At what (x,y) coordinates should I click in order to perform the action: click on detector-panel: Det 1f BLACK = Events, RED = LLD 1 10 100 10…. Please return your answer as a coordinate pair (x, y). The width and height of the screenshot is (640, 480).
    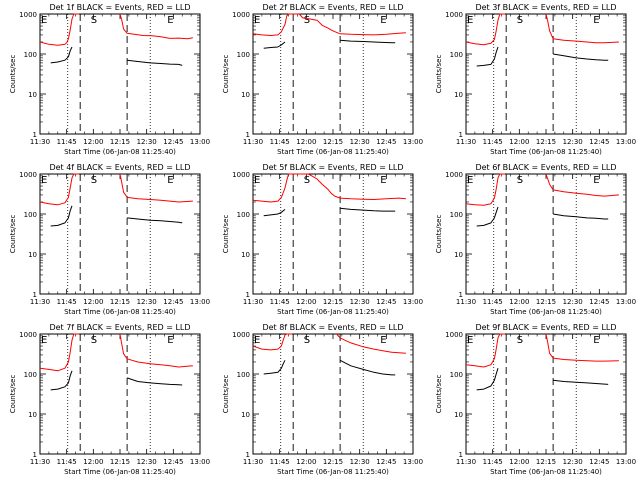
    Looking at the image, I should click on (109, 79).